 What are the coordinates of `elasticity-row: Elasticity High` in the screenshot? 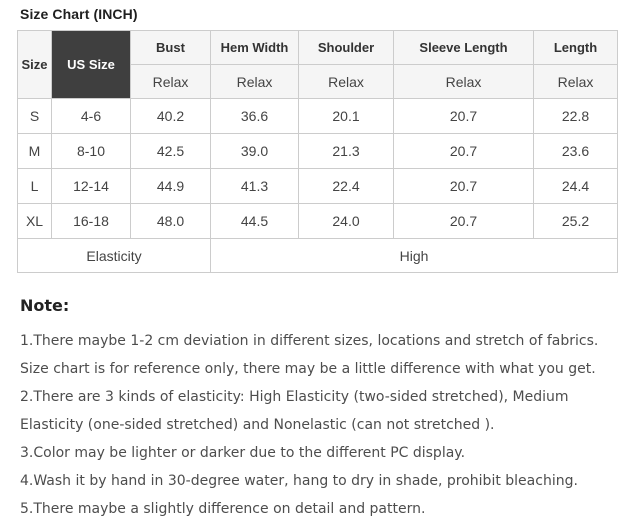 It's located at (317, 255).